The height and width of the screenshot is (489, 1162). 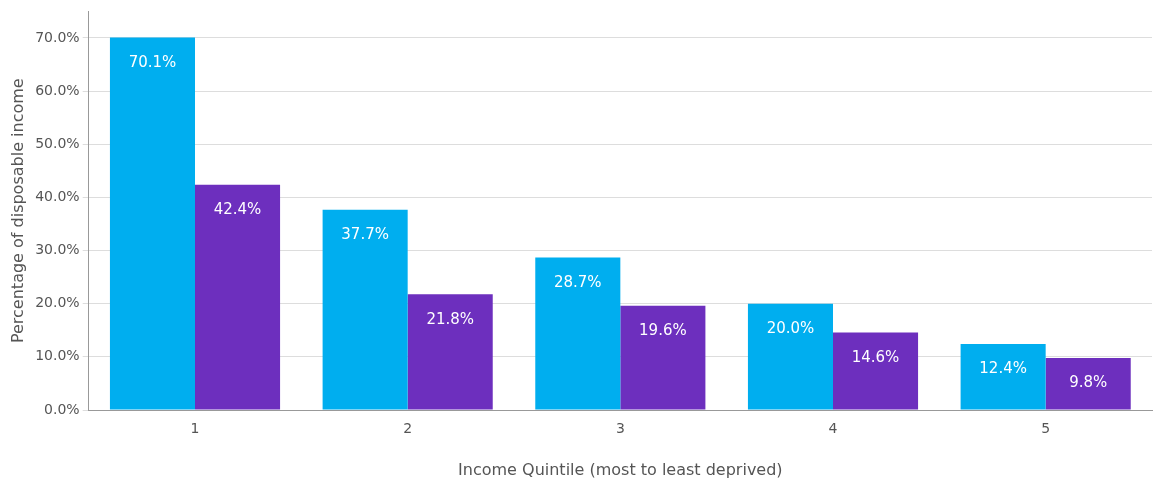 What do you see at coordinates (195, 428) in the screenshot?
I see `x-tick-label: 1` at bounding box center [195, 428].